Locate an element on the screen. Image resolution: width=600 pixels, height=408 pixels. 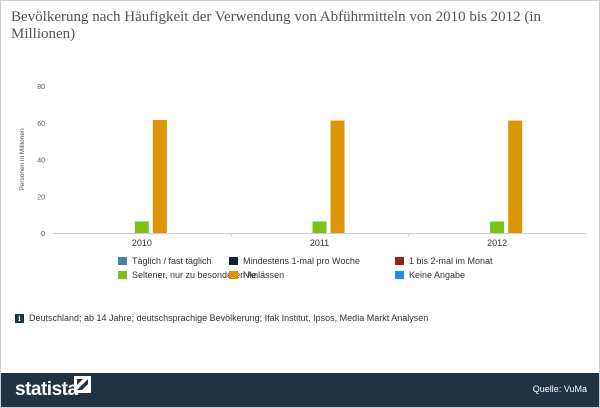
info-icon: i is located at coordinates (19, 318).